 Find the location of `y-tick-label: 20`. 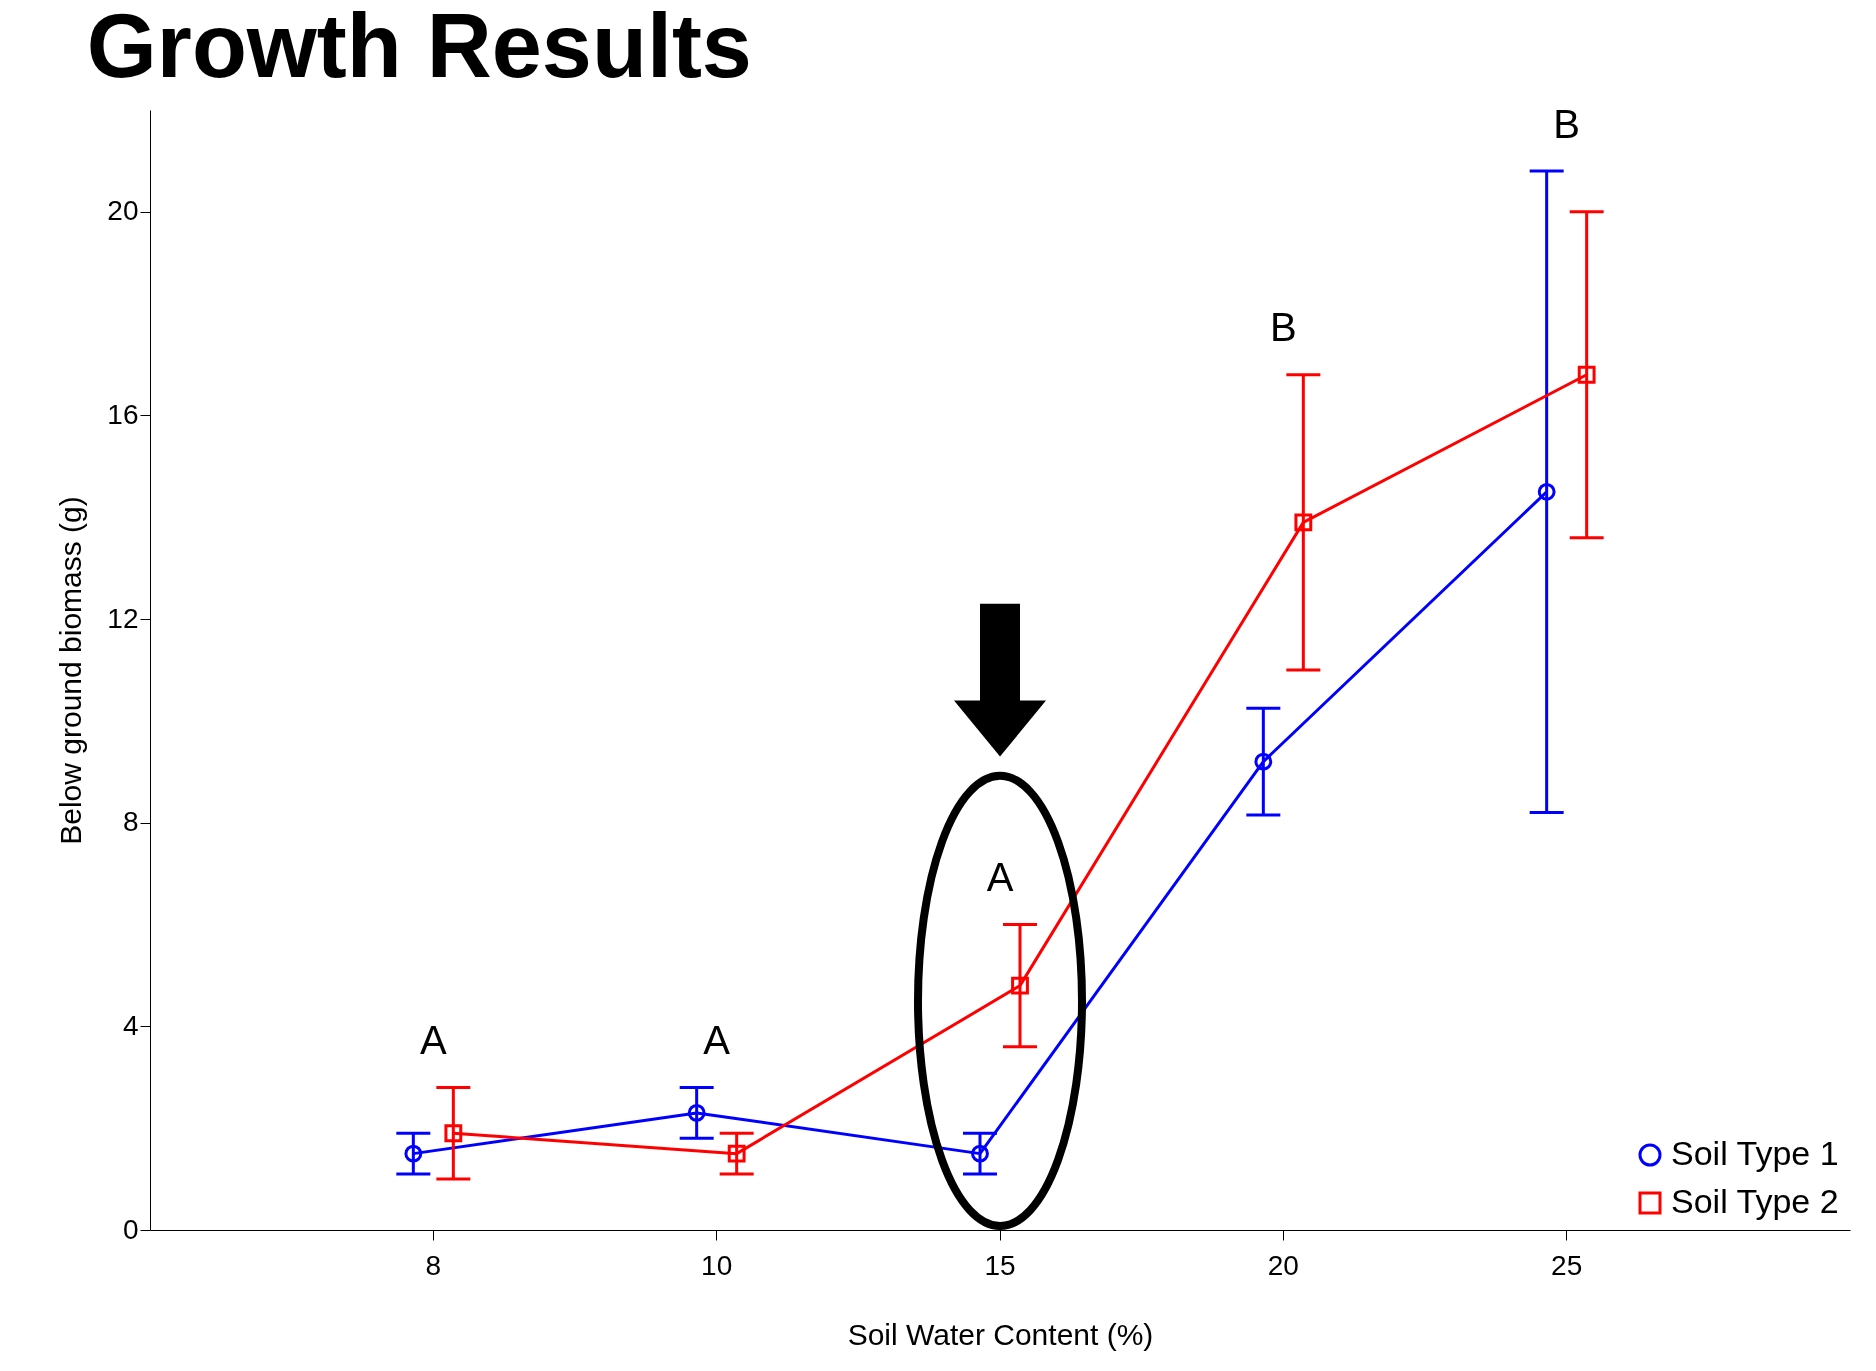

y-tick-label: 20 is located at coordinates (123, 211).